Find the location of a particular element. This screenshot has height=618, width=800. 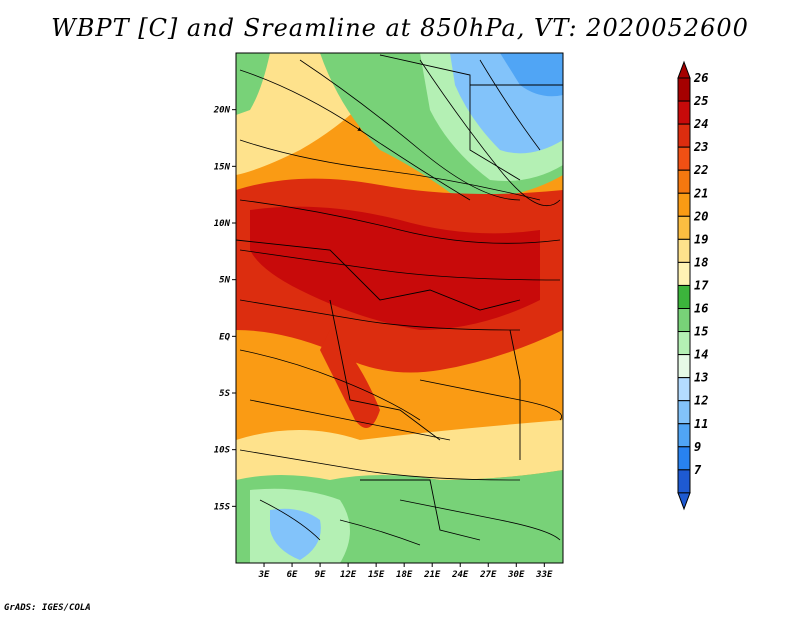

colorbar-label: 22 is located at coordinates (700, 170).